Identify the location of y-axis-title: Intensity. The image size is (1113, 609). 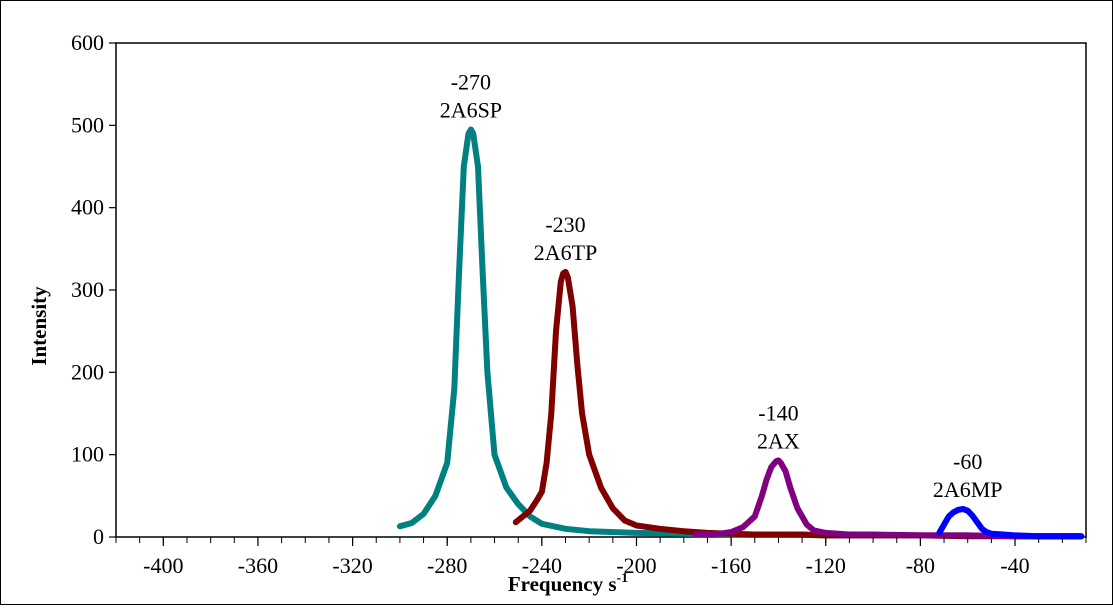
(39, 326).